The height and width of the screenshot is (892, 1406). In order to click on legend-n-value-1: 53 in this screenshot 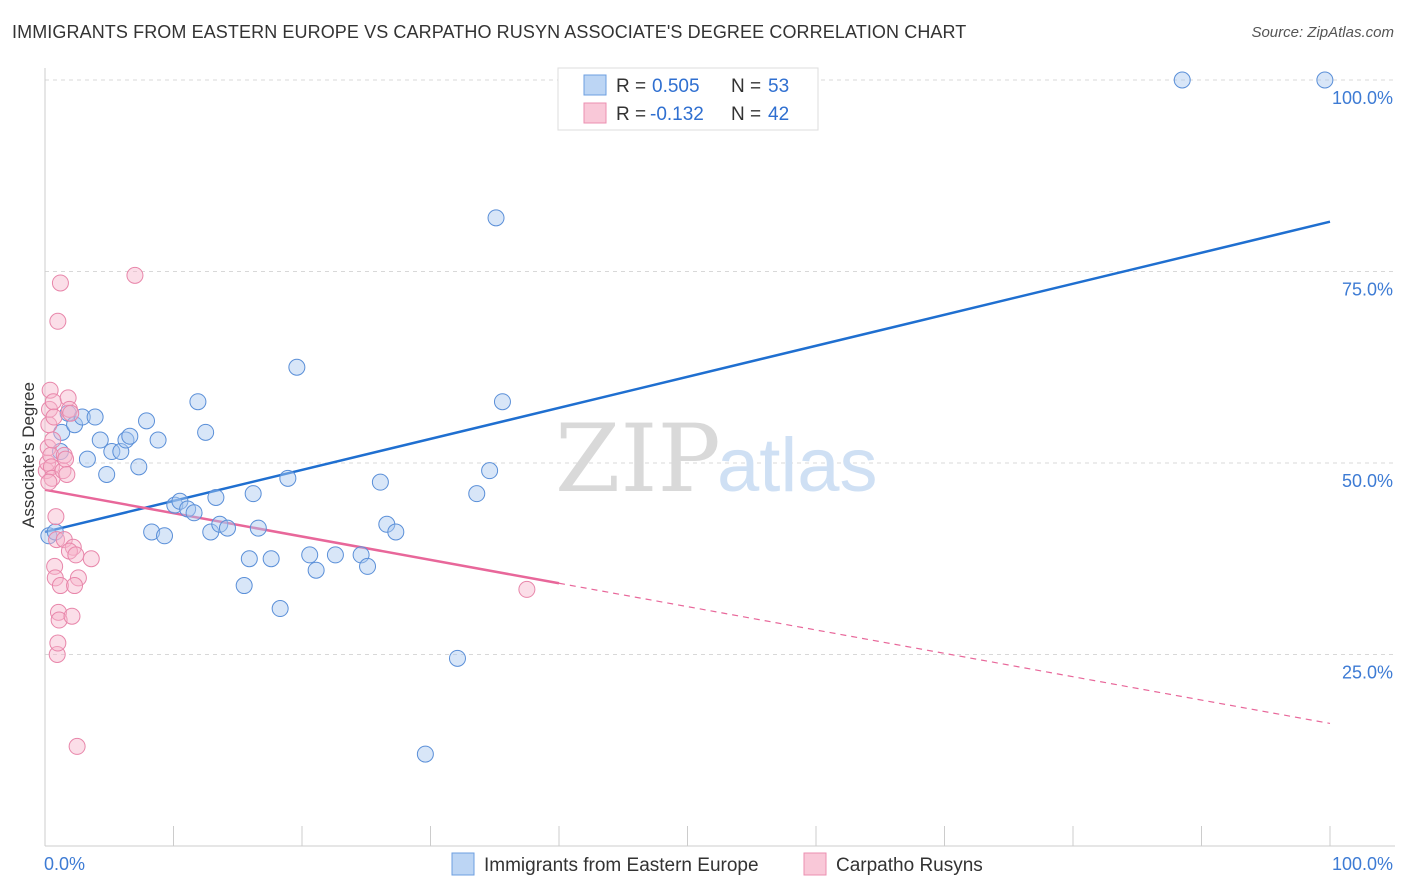, I will do `click(778, 86)`.